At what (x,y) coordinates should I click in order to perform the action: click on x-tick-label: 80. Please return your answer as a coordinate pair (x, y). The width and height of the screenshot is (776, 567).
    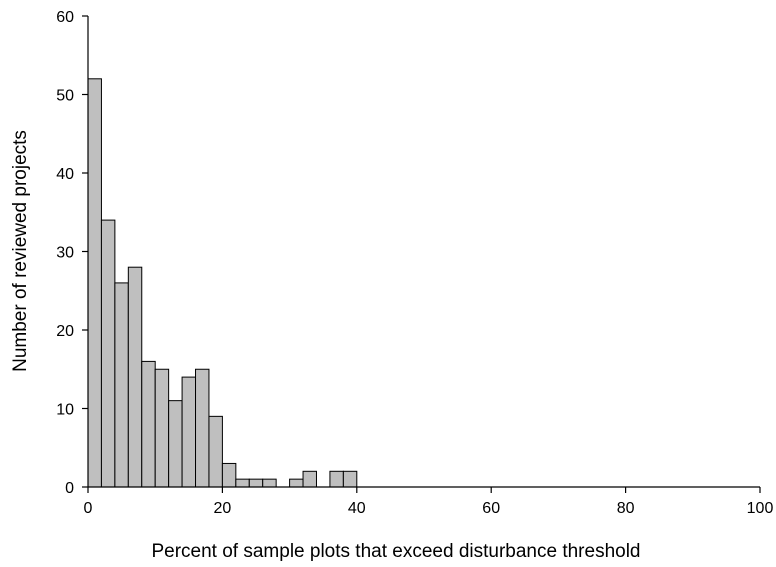
    Looking at the image, I should click on (626, 508).